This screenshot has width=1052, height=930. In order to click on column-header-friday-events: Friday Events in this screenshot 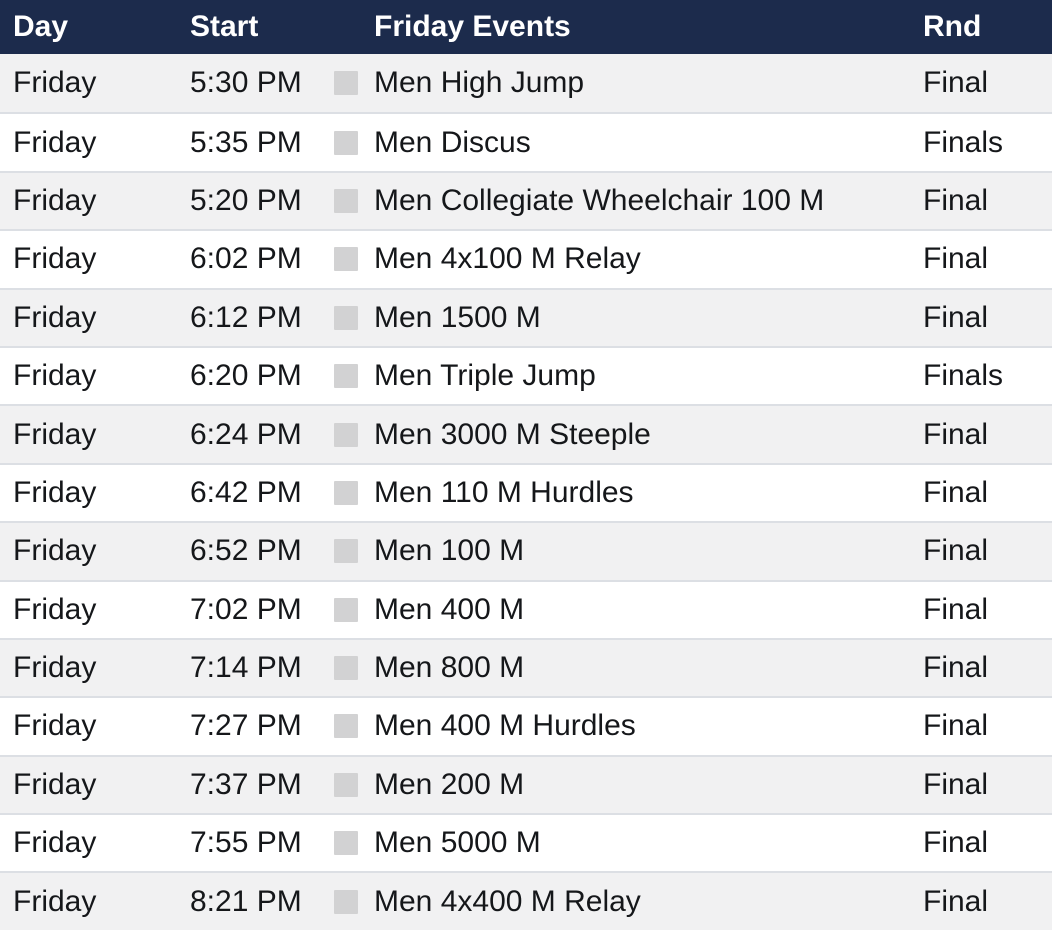, I will do `click(472, 26)`.